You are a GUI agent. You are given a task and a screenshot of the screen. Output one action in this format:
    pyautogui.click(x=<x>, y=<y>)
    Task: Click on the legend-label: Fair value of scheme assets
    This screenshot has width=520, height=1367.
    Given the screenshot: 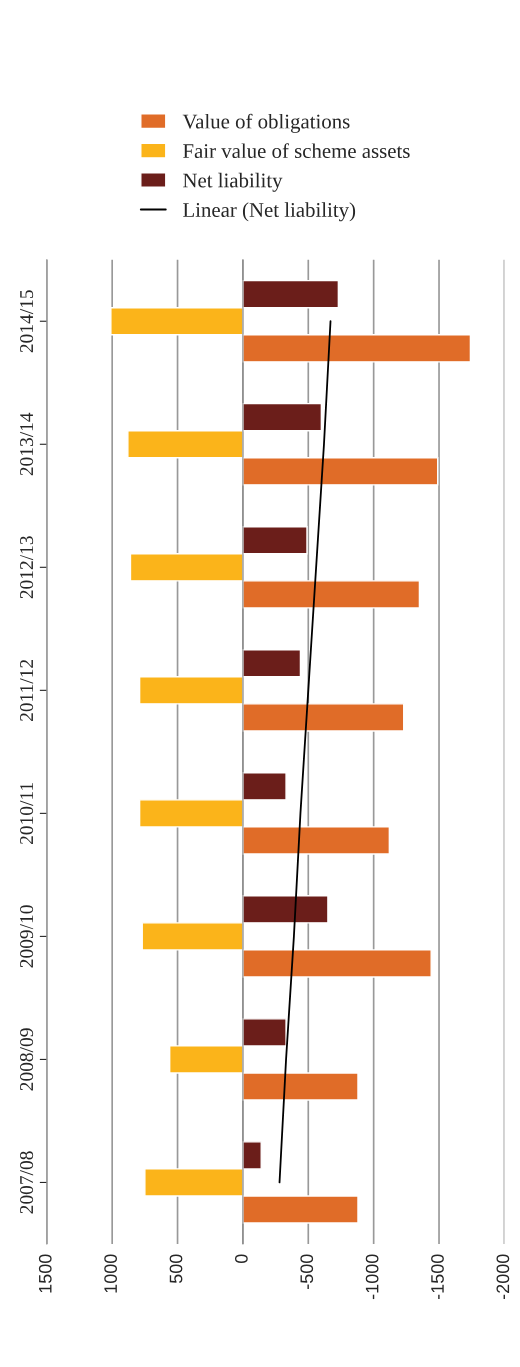 What is the action you would take?
    pyautogui.click(x=296, y=151)
    